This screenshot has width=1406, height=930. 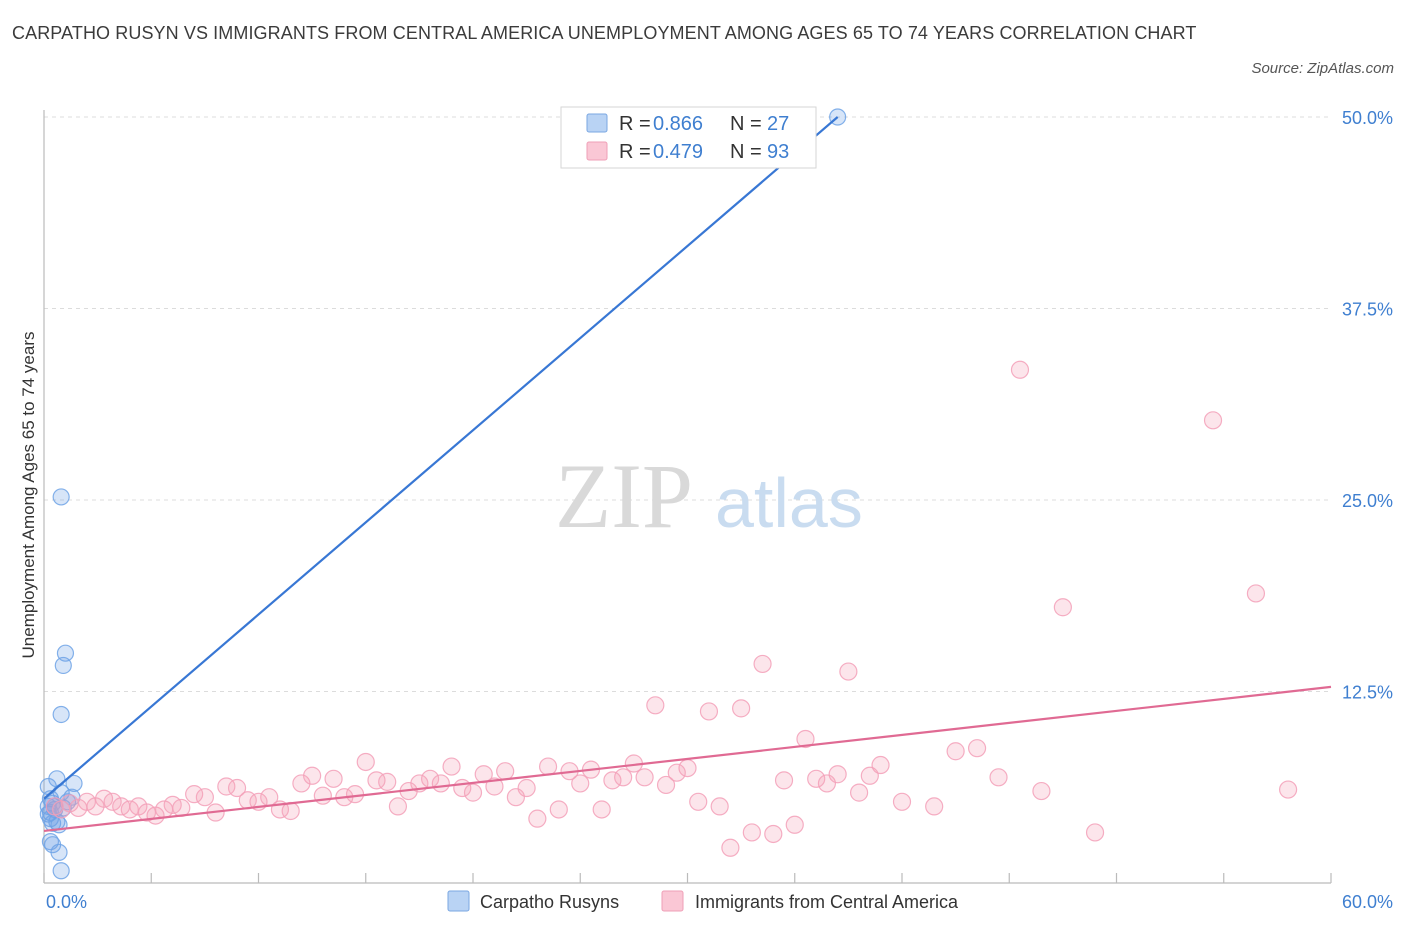 What do you see at coordinates (672, 901) in the screenshot?
I see `series-legend-swatch-pink` at bounding box center [672, 901].